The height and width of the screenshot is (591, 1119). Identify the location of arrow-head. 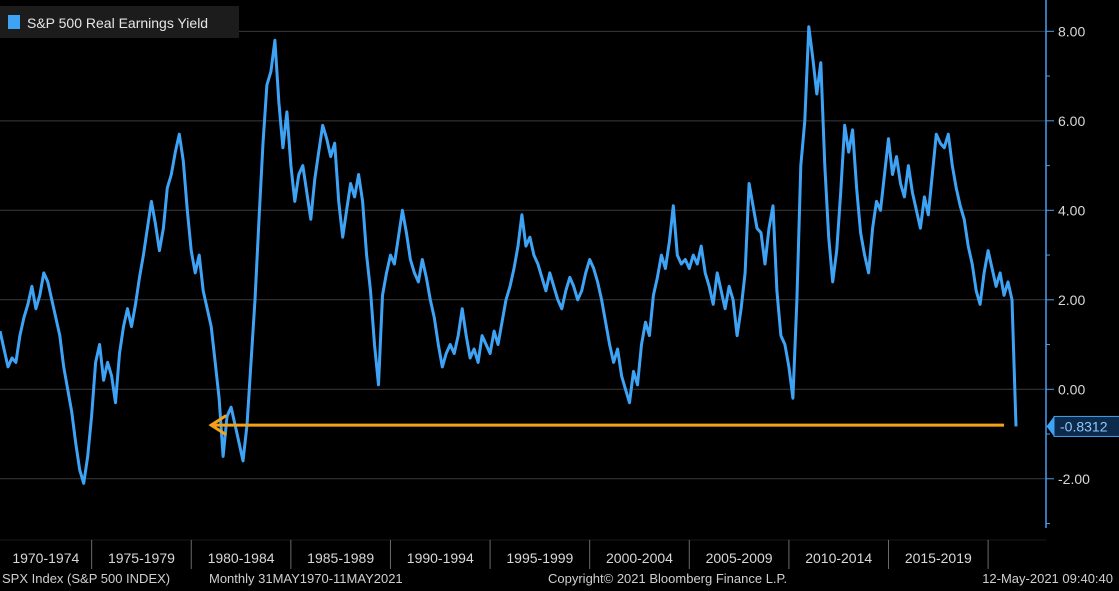
(217, 425).